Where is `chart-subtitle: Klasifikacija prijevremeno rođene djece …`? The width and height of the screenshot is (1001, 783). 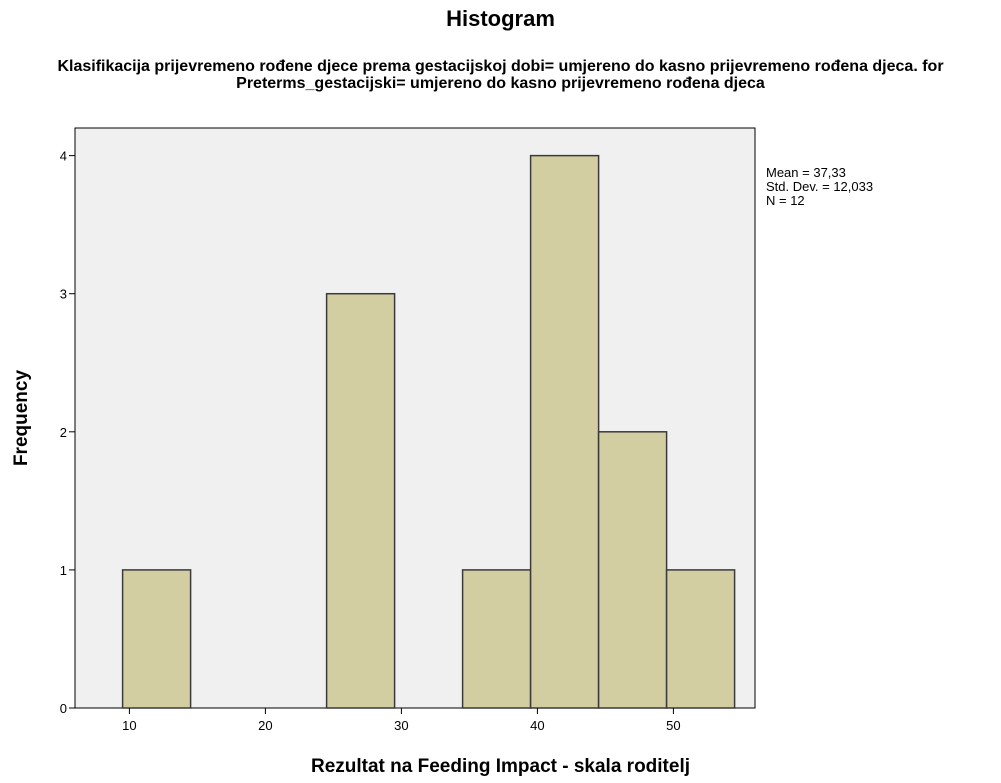 chart-subtitle: Klasifikacija prijevremeno rođene djece … is located at coordinates (500, 75).